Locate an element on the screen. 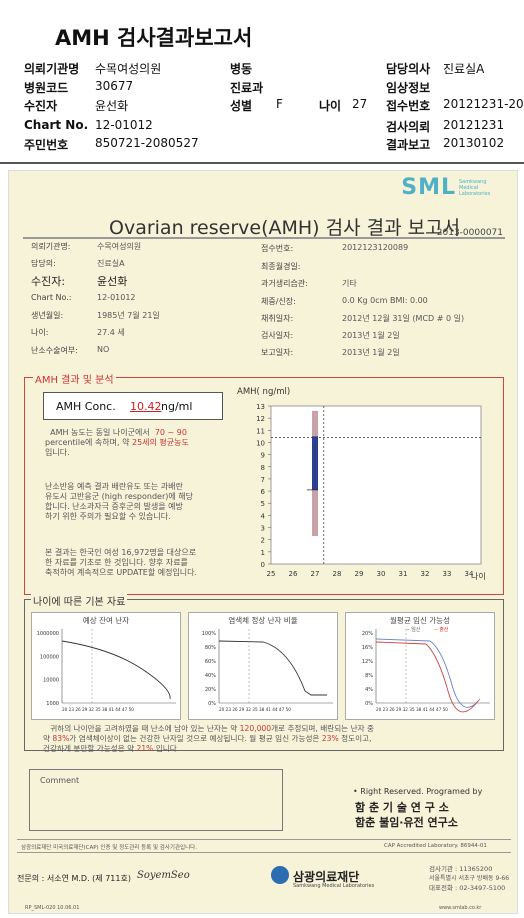 The height and width of the screenshot is (918, 524). info-value: 2012년 12월 31일 (MCD # 0 일) is located at coordinates (403, 318).